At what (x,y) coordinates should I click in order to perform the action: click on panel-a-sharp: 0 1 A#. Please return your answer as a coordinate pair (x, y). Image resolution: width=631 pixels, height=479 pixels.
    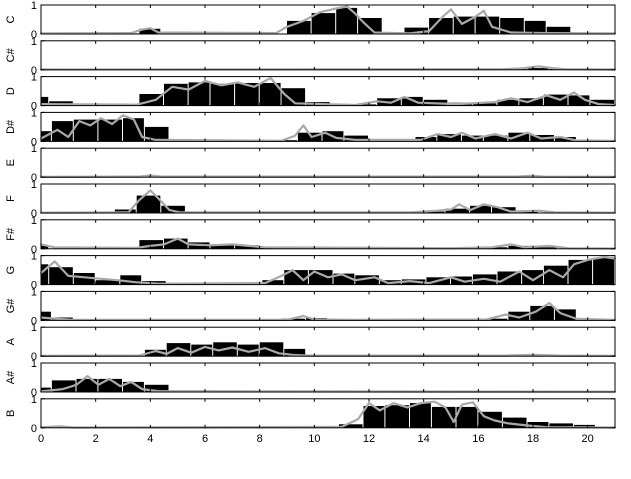
    Looking at the image, I should click on (311, 378).